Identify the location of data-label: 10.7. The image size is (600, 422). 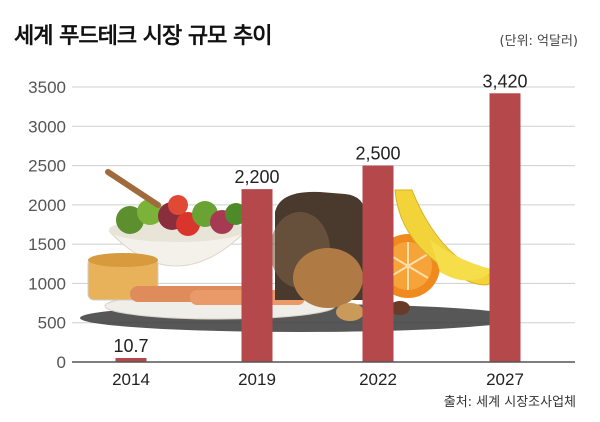
(130, 346).